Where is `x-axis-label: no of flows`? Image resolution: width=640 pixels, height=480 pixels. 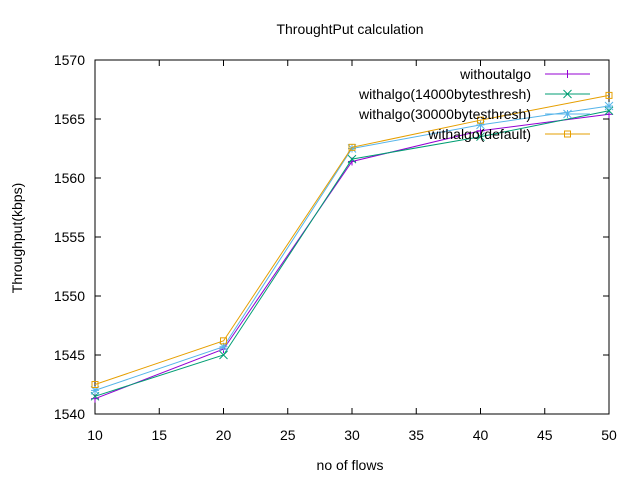 x-axis-label: no of flows is located at coordinates (350, 465).